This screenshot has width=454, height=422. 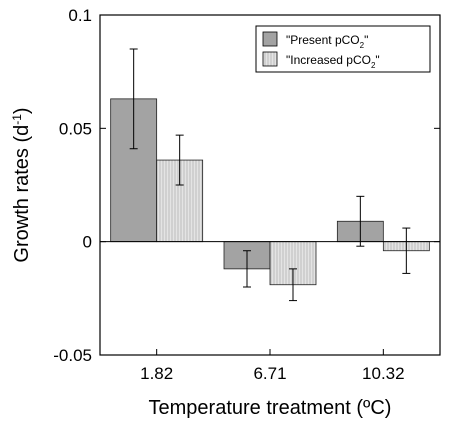 I want to click on y-axis-title: Growth rates (d-1), so click(x=21, y=184).